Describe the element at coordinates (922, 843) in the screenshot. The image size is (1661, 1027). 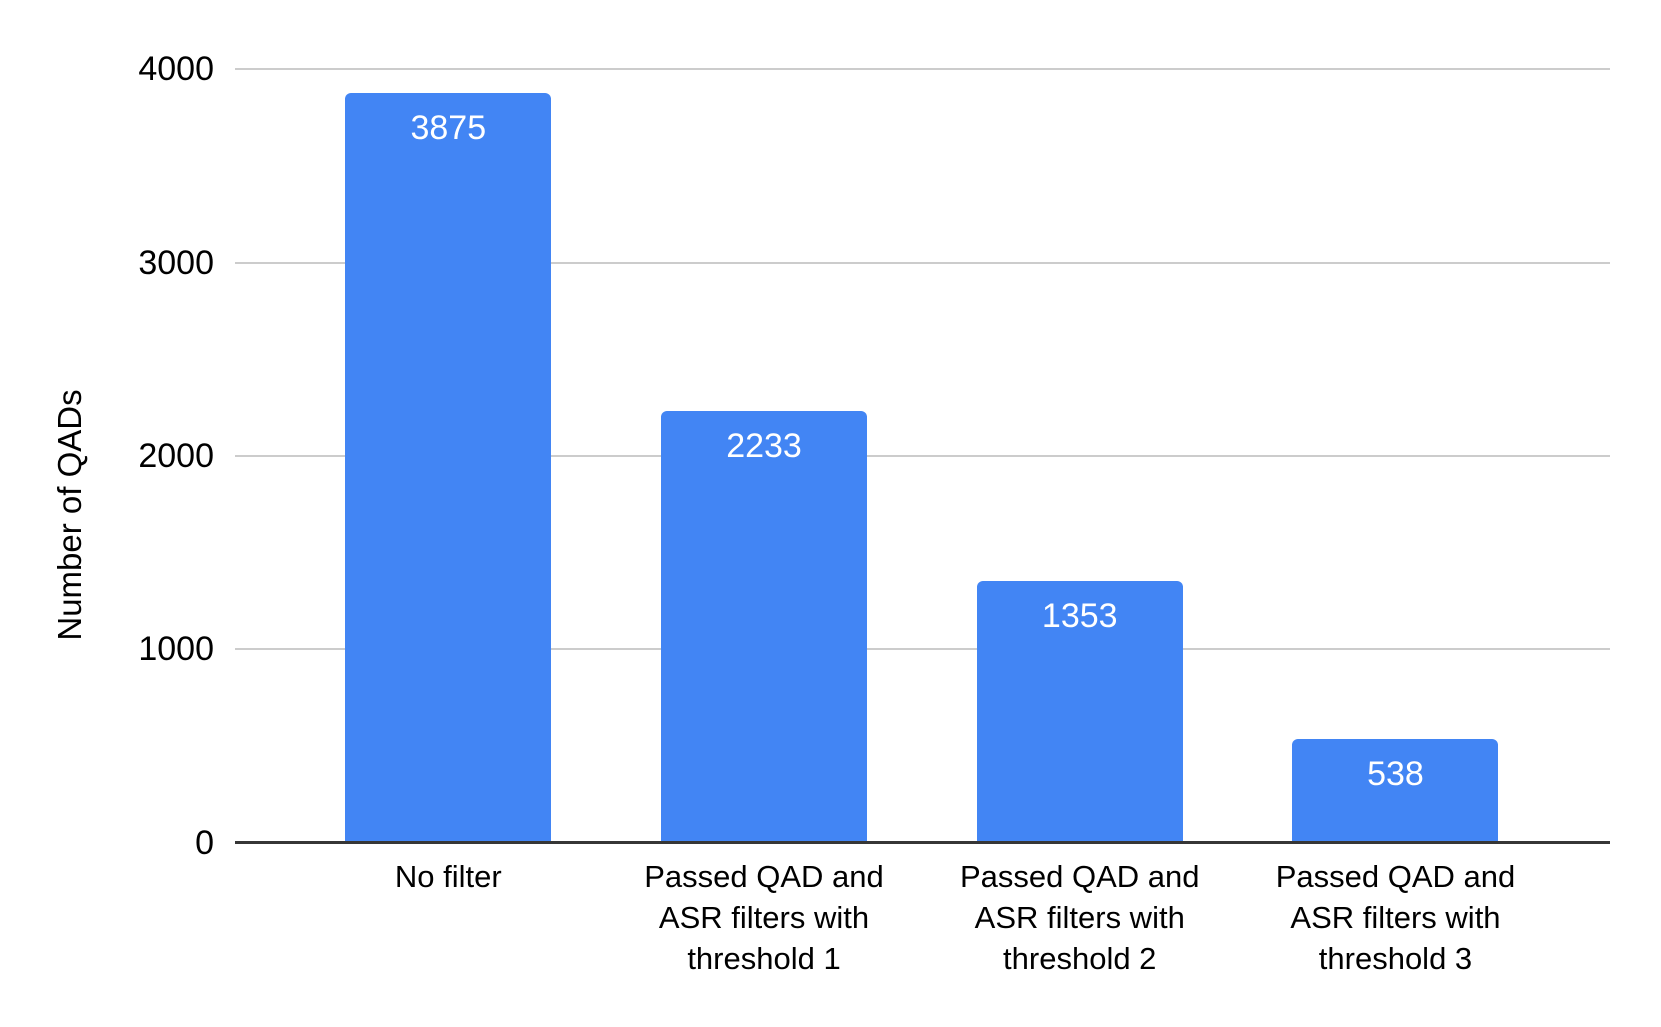
I see `x-axis-line` at that location.